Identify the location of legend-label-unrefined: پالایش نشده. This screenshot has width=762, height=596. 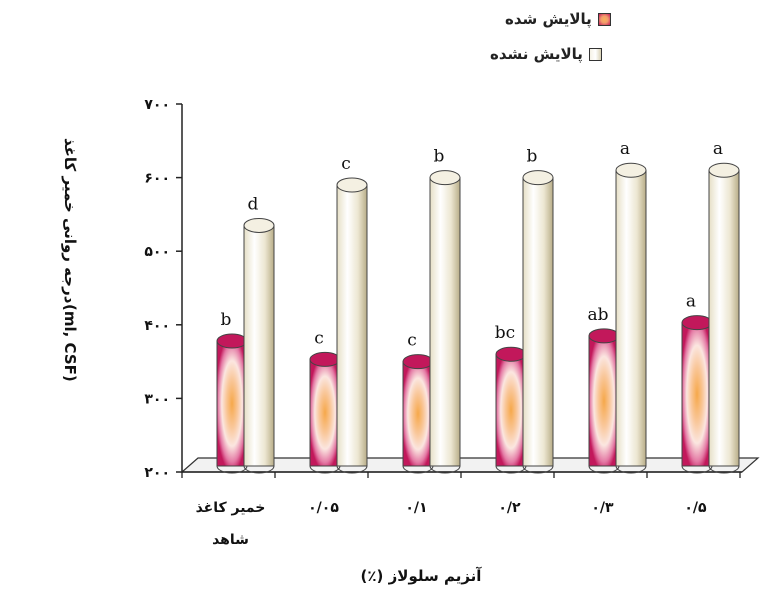
(536, 54).